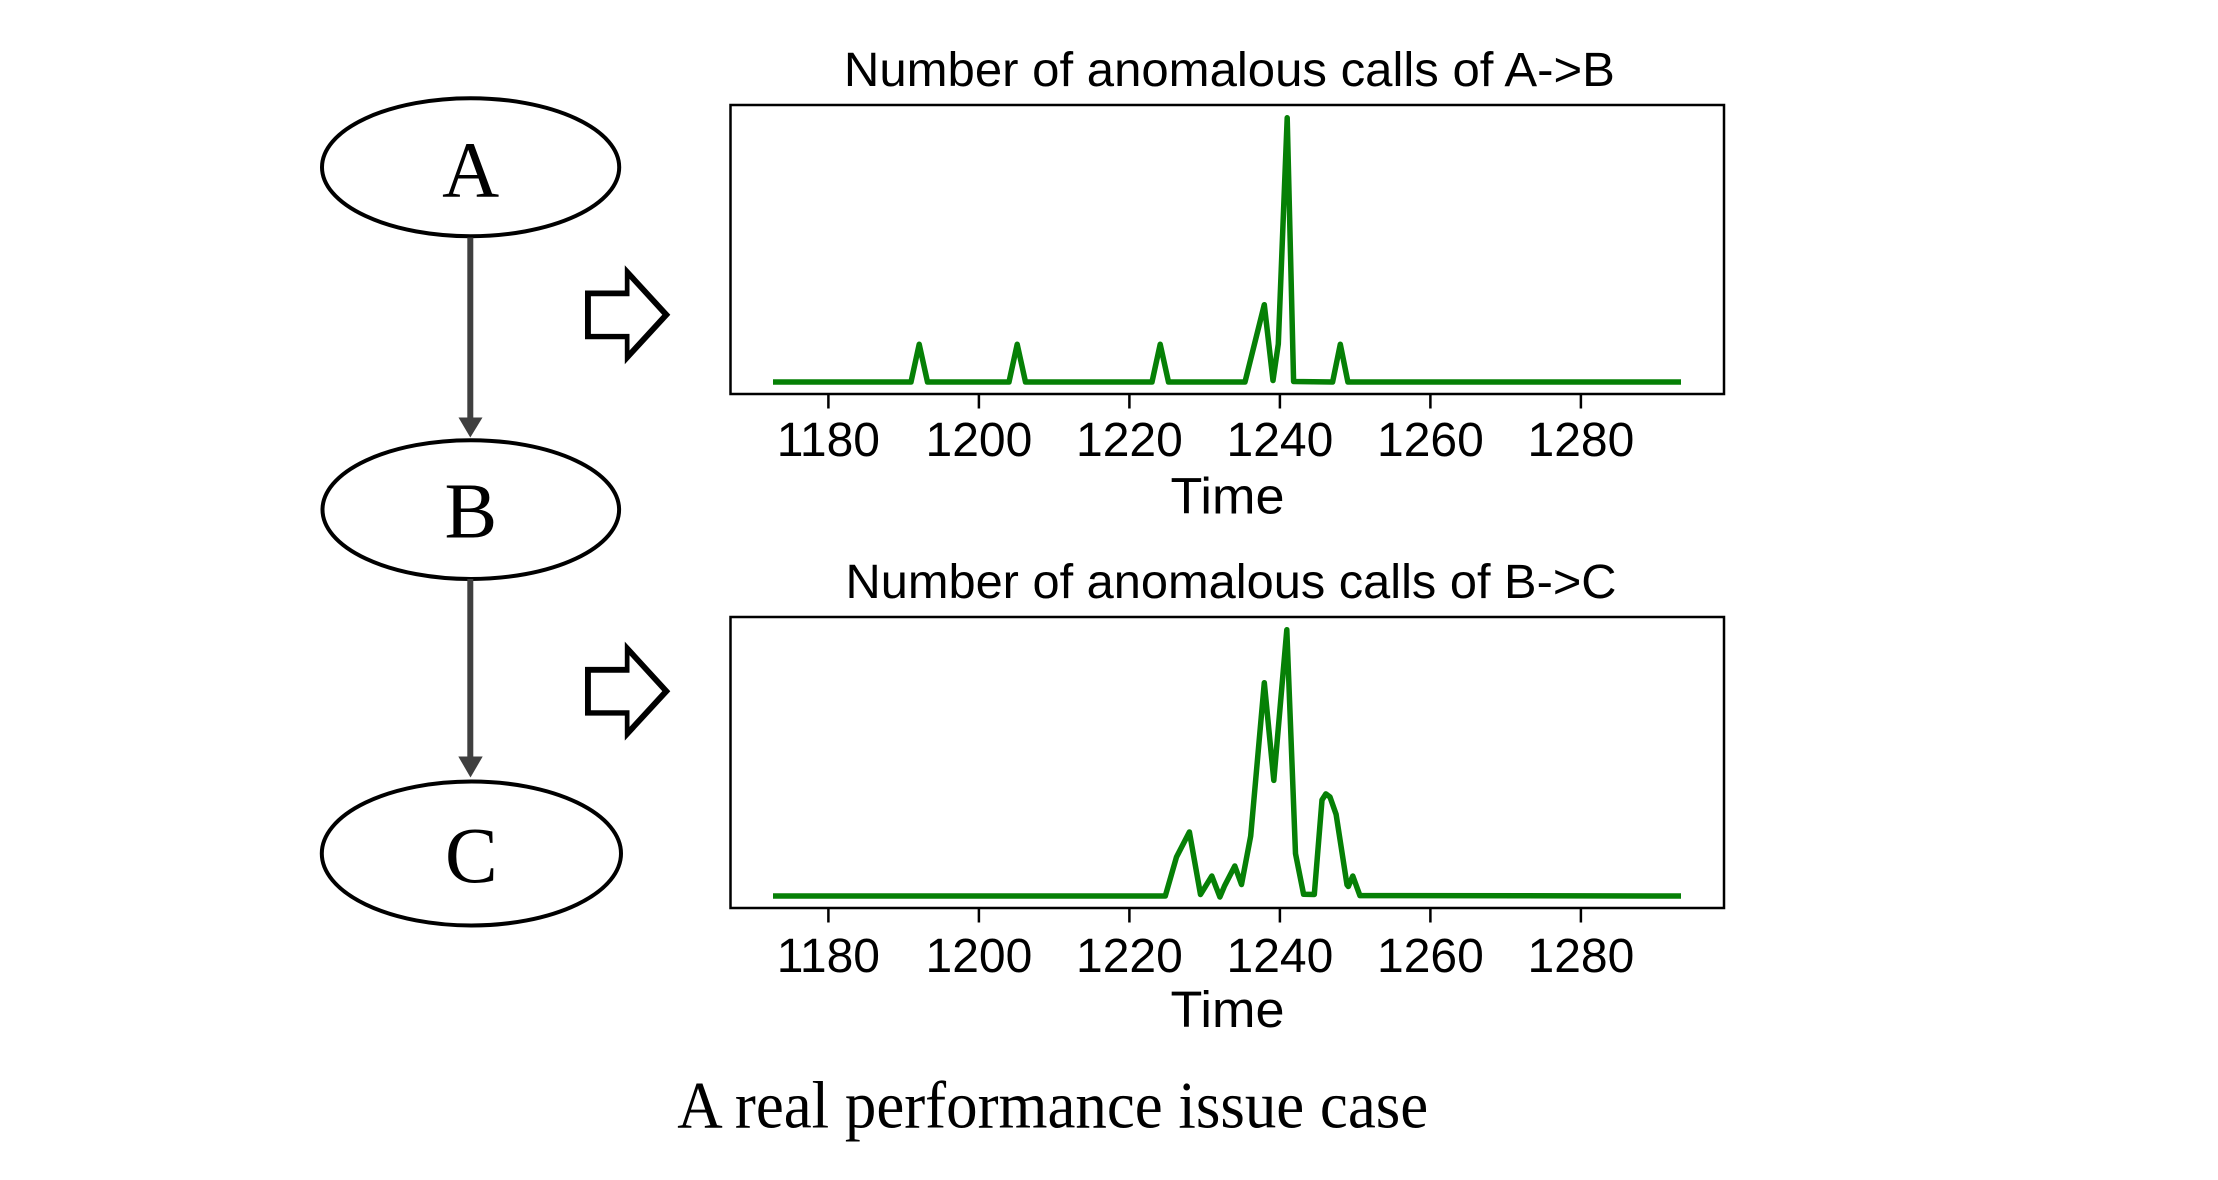 The width and height of the screenshot is (2218, 1180). What do you see at coordinates (470, 511) in the screenshot?
I see `svg-text: B` at bounding box center [470, 511].